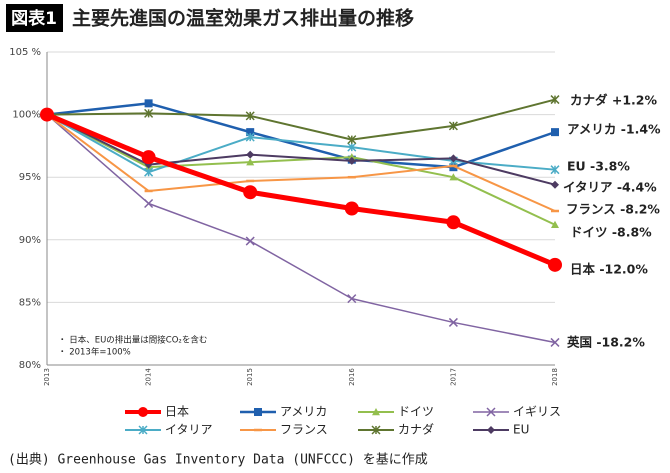 The width and height of the screenshot is (670, 473). Describe the element at coordinates (610, 187) in the screenshot. I see `annotation: イタリア -4.4%` at that location.